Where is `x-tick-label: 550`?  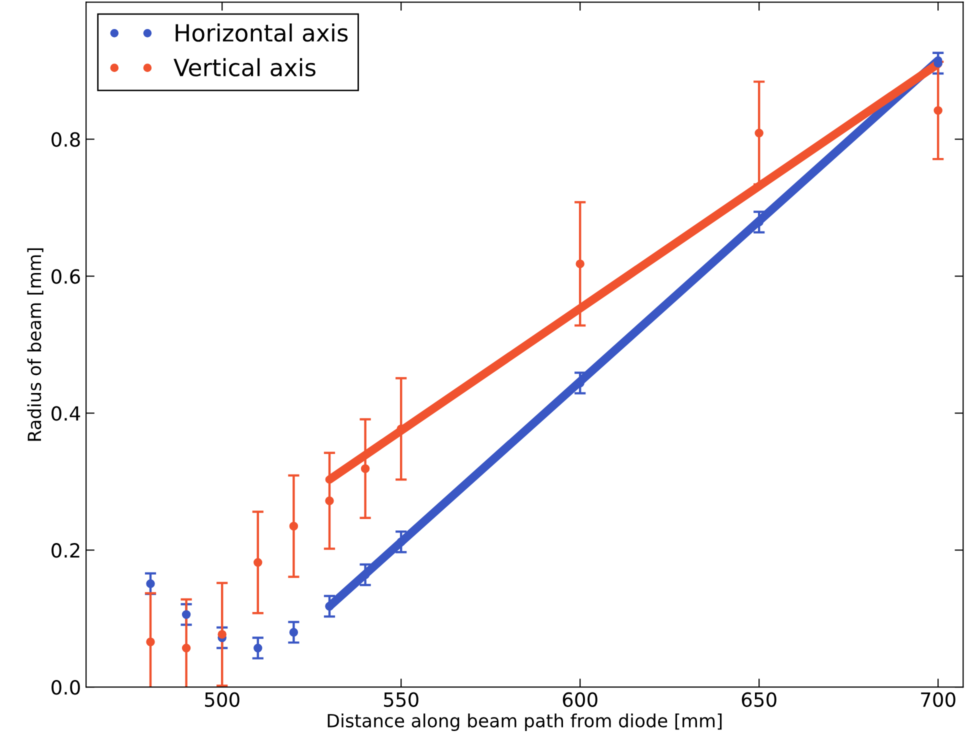
x-tick-label: 550 is located at coordinates (401, 699).